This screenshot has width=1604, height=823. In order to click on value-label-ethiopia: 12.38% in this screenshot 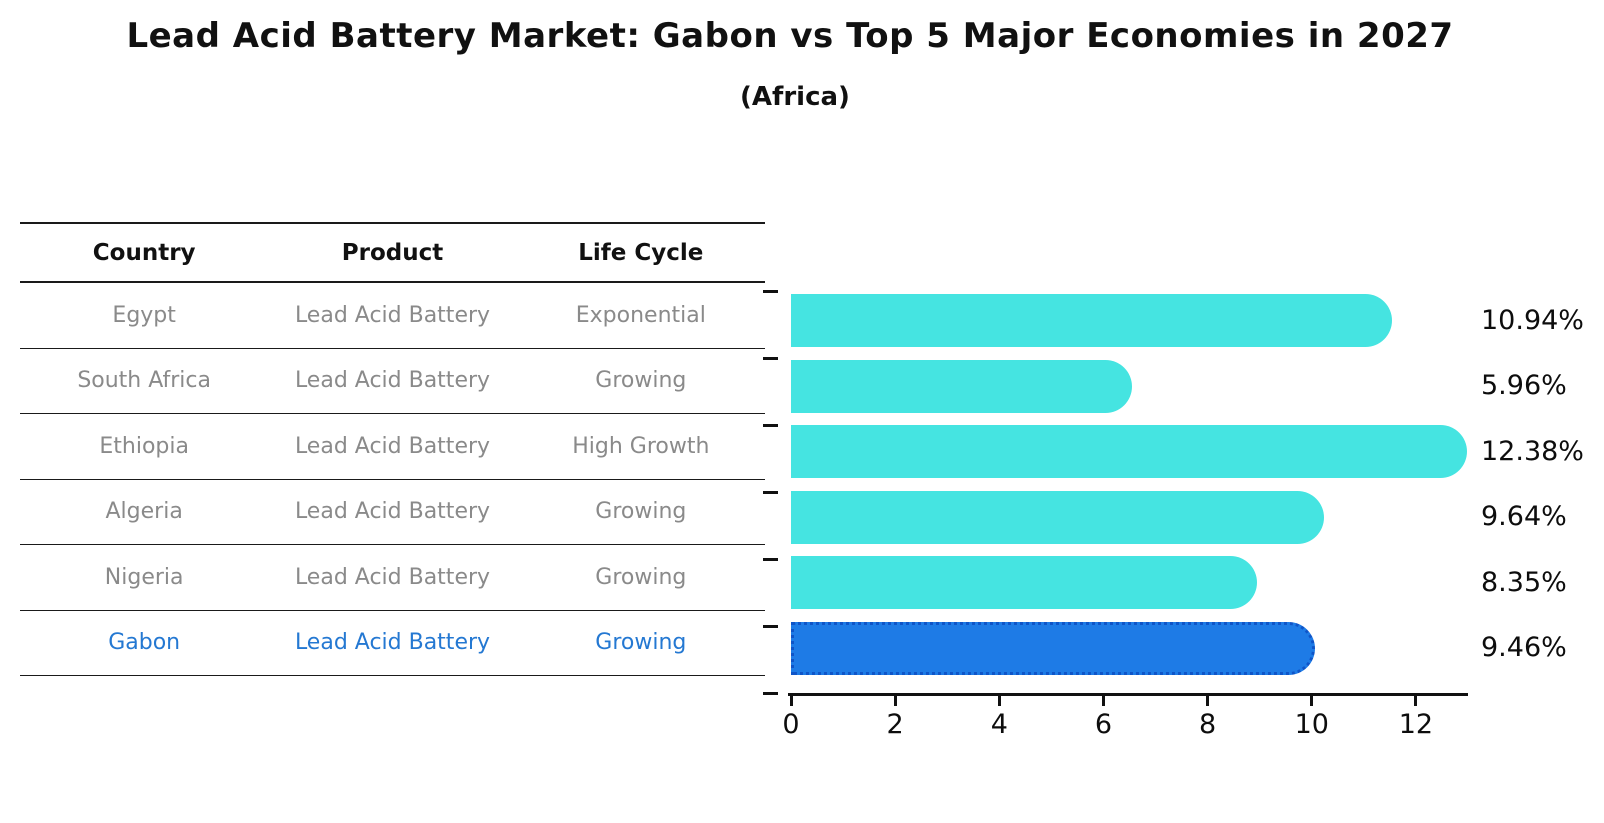, I will do `click(1532, 451)`.